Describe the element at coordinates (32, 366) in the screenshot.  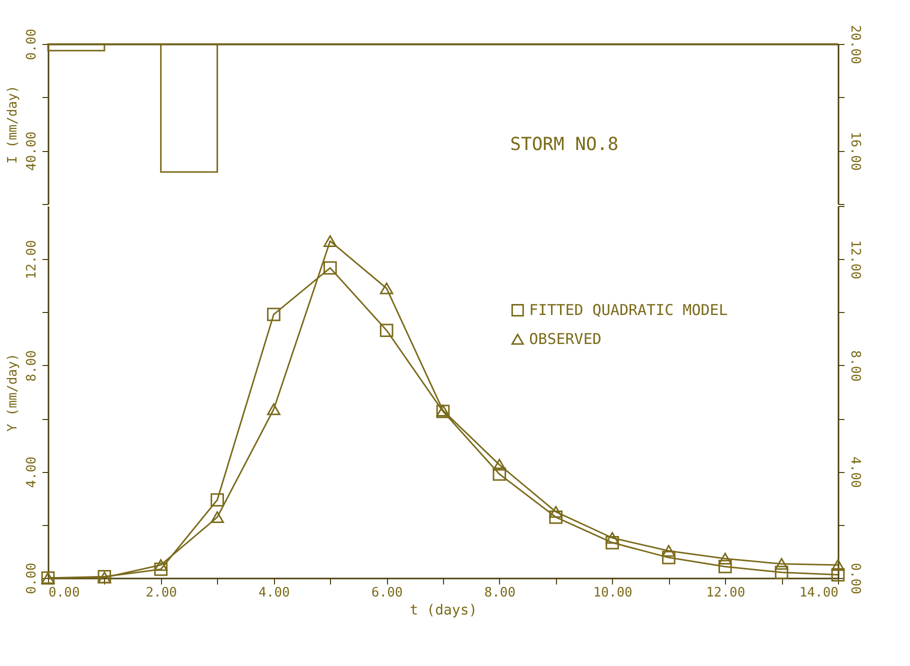
I see `y-tick-label: 8.00` at that location.